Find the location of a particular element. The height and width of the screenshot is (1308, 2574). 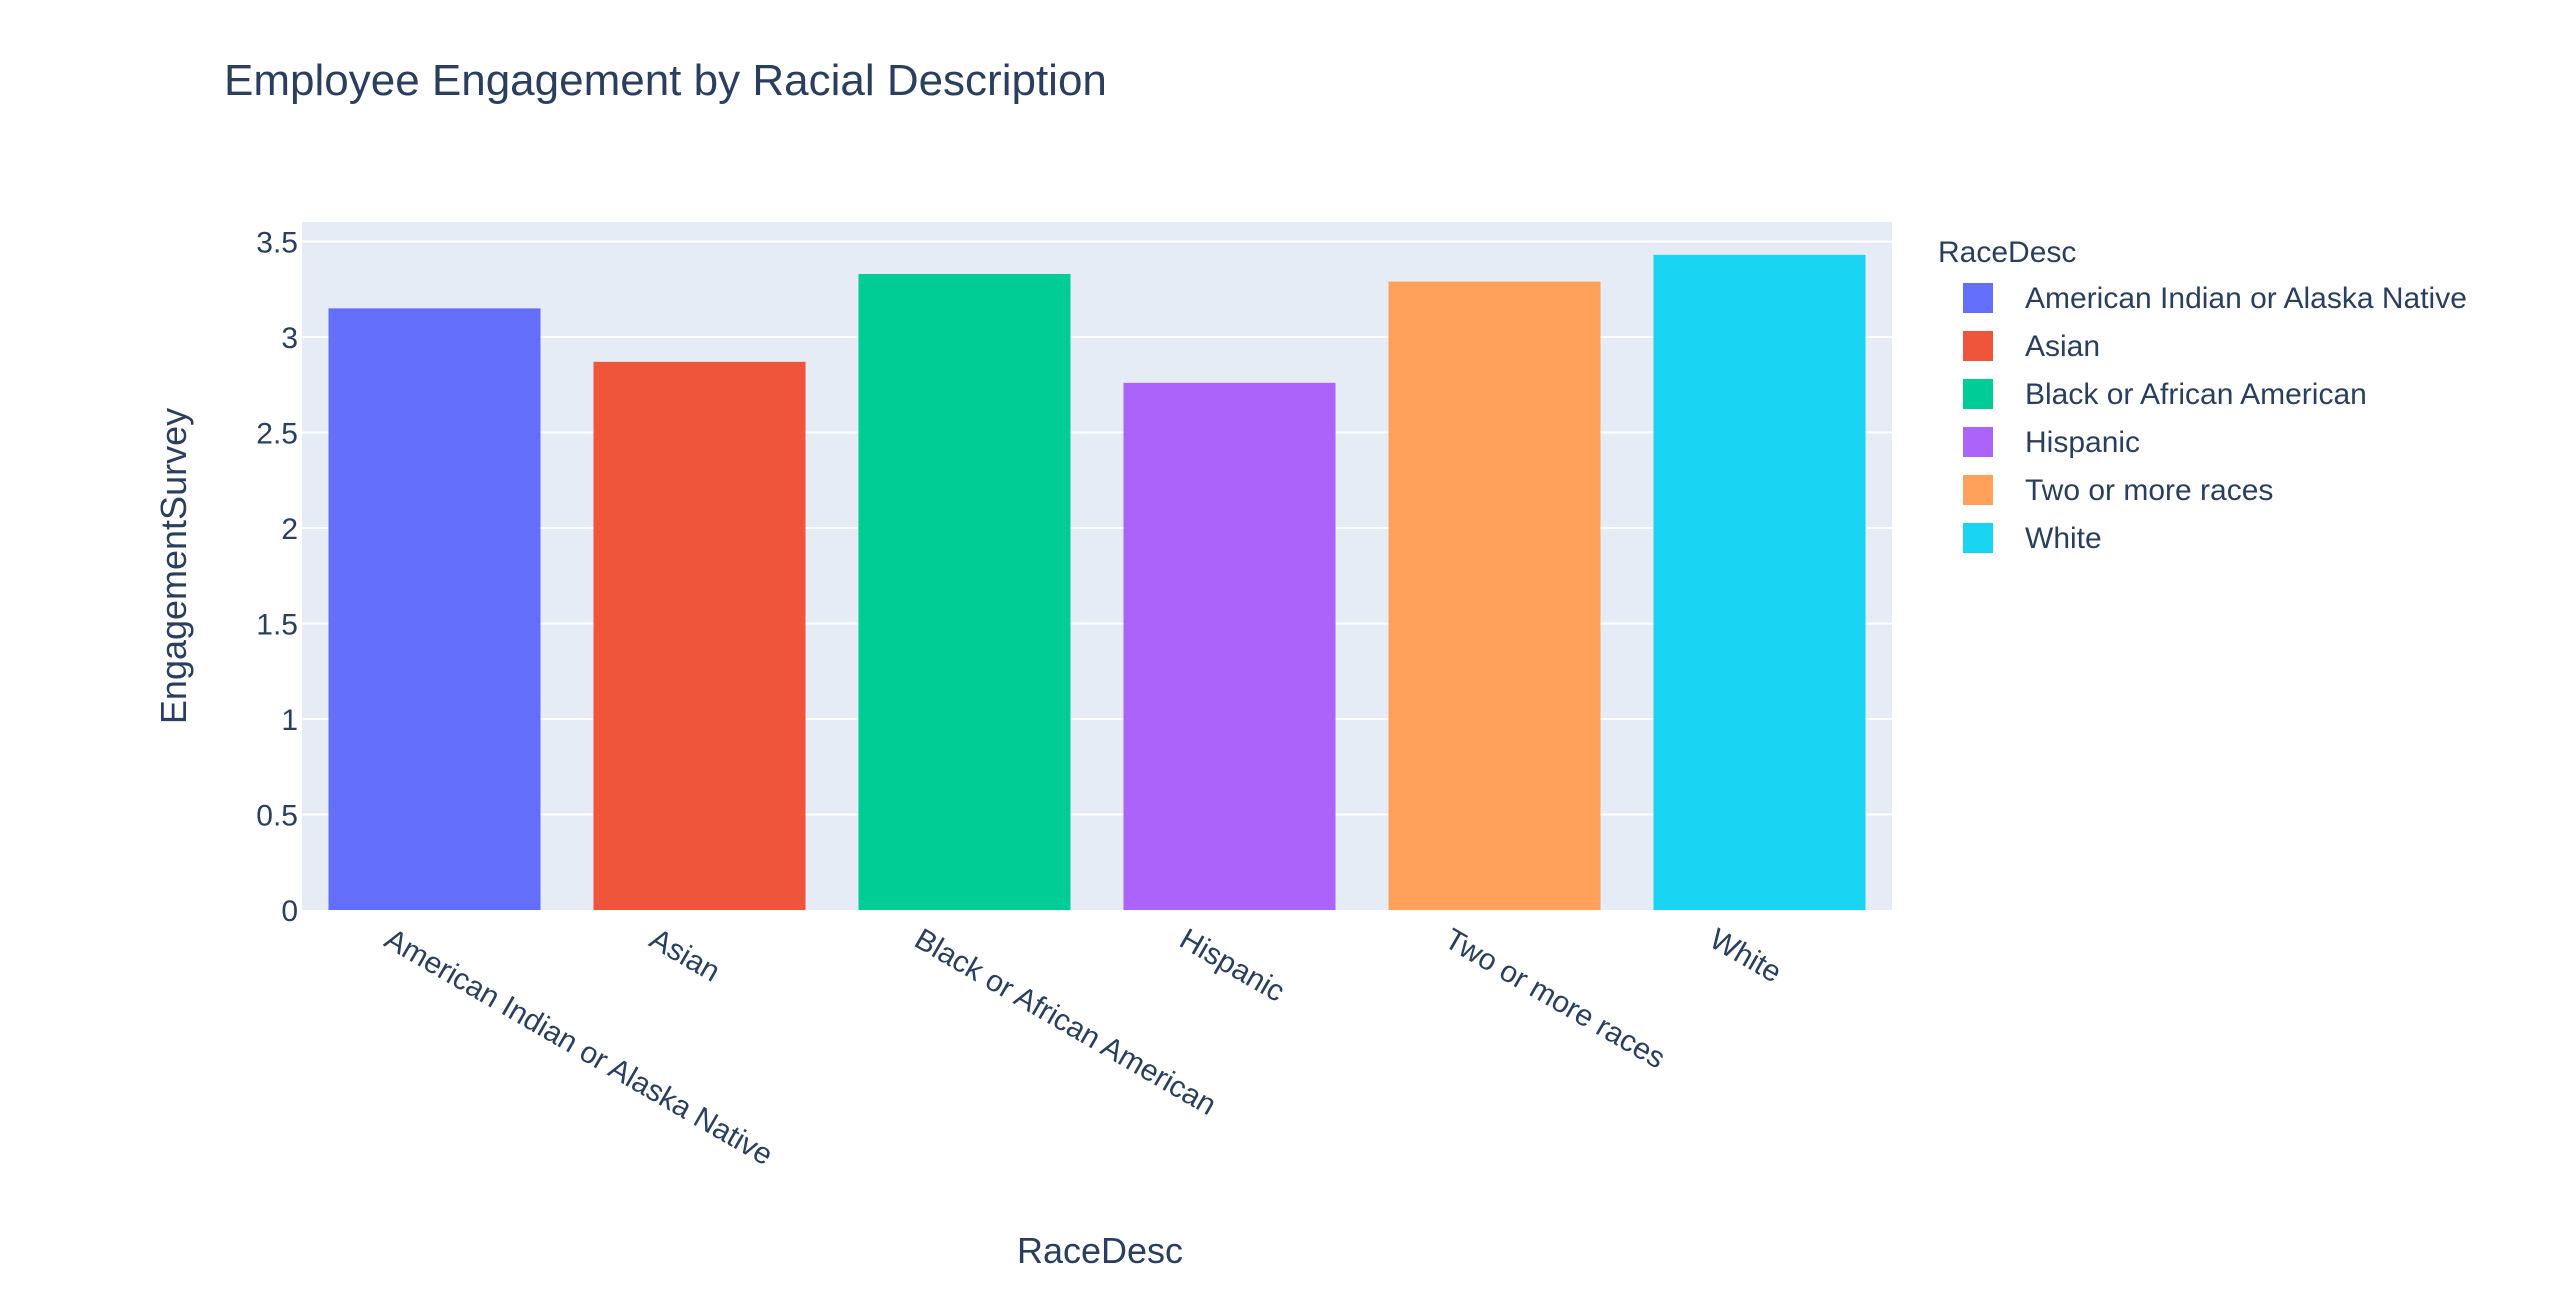

legend-label: Asian is located at coordinates (2062, 346).